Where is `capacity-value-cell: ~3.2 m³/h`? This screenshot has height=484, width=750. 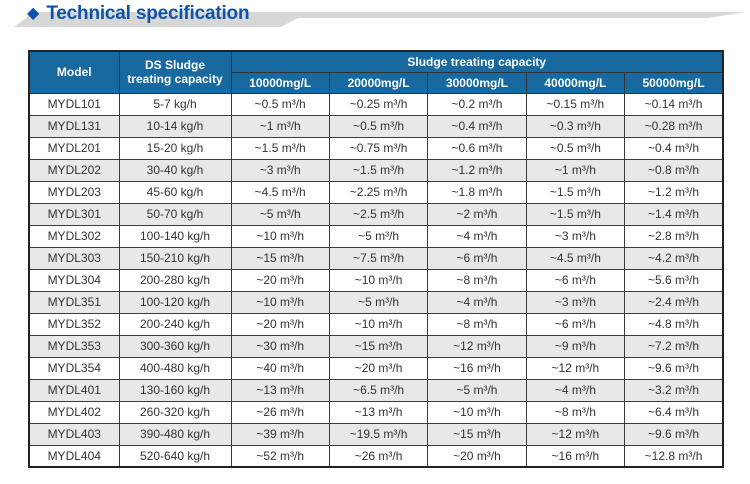
capacity-value-cell: ~3.2 m³/h is located at coordinates (674, 390).